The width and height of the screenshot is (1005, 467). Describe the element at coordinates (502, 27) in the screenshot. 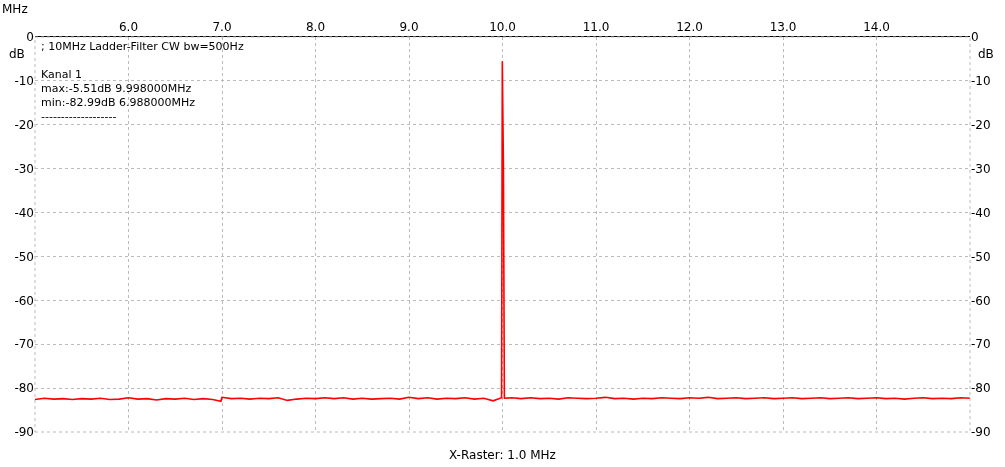

I see `x-tick-label: 10.0` at that location.